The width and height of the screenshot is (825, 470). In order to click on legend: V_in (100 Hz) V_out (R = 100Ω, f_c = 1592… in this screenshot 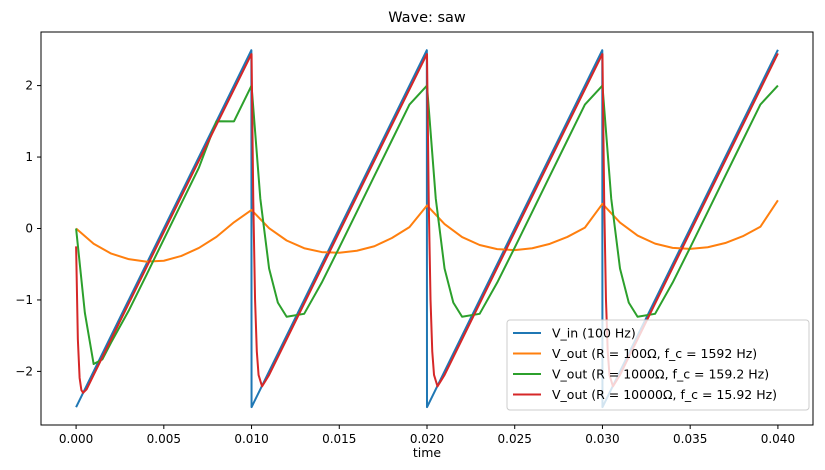, I will do `click(658, 365)`.